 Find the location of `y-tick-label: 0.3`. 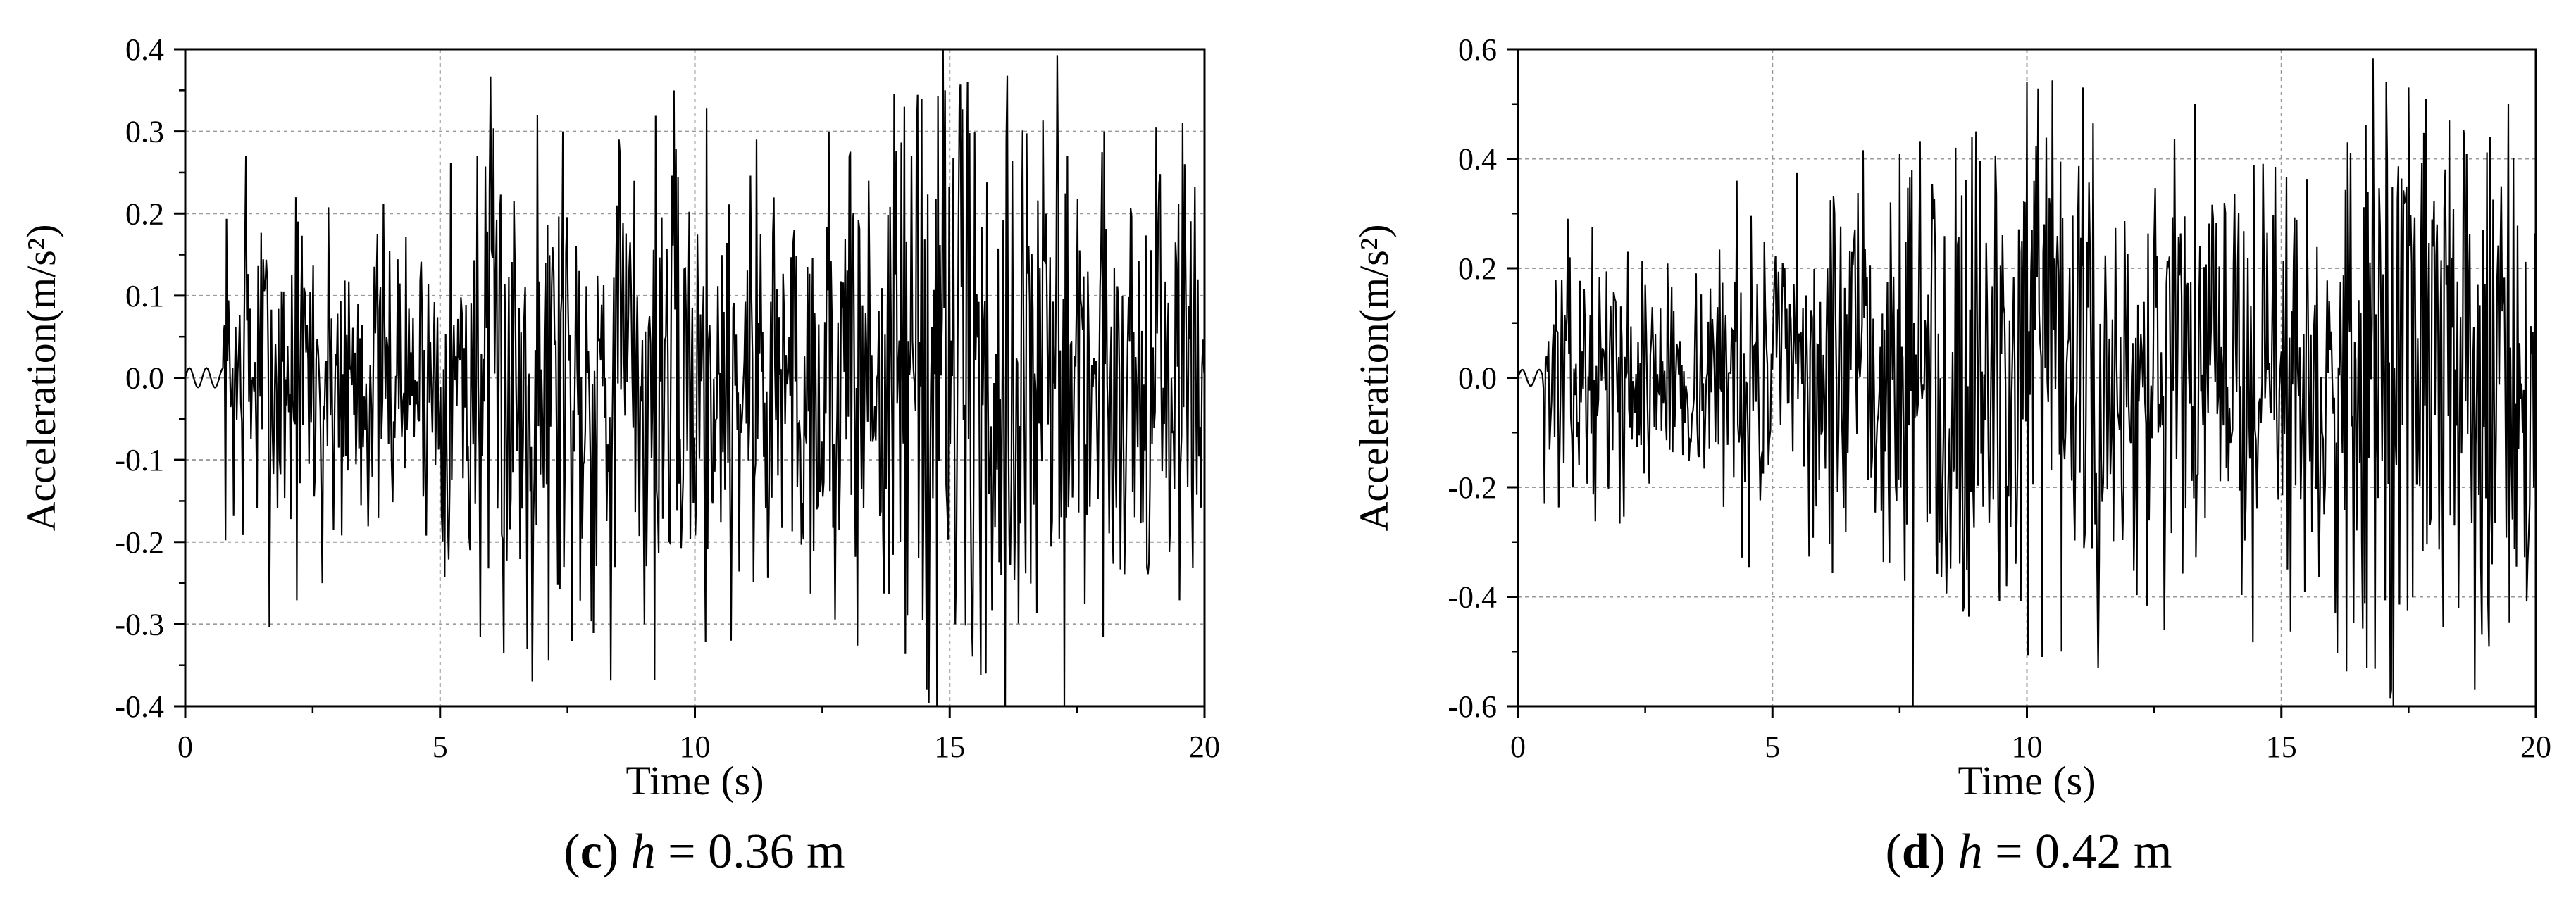

y-tick-label: 0.3 is located at coordinates (144, 132).